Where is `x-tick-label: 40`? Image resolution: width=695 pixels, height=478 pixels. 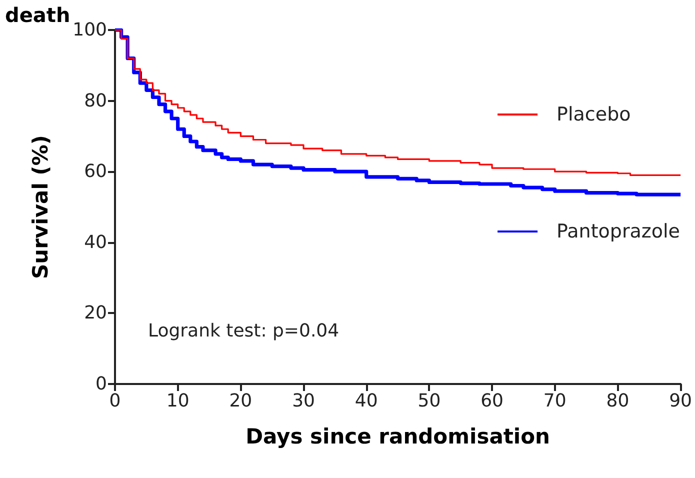 x-tick-label: 40 is located at coordinates (366, 401).